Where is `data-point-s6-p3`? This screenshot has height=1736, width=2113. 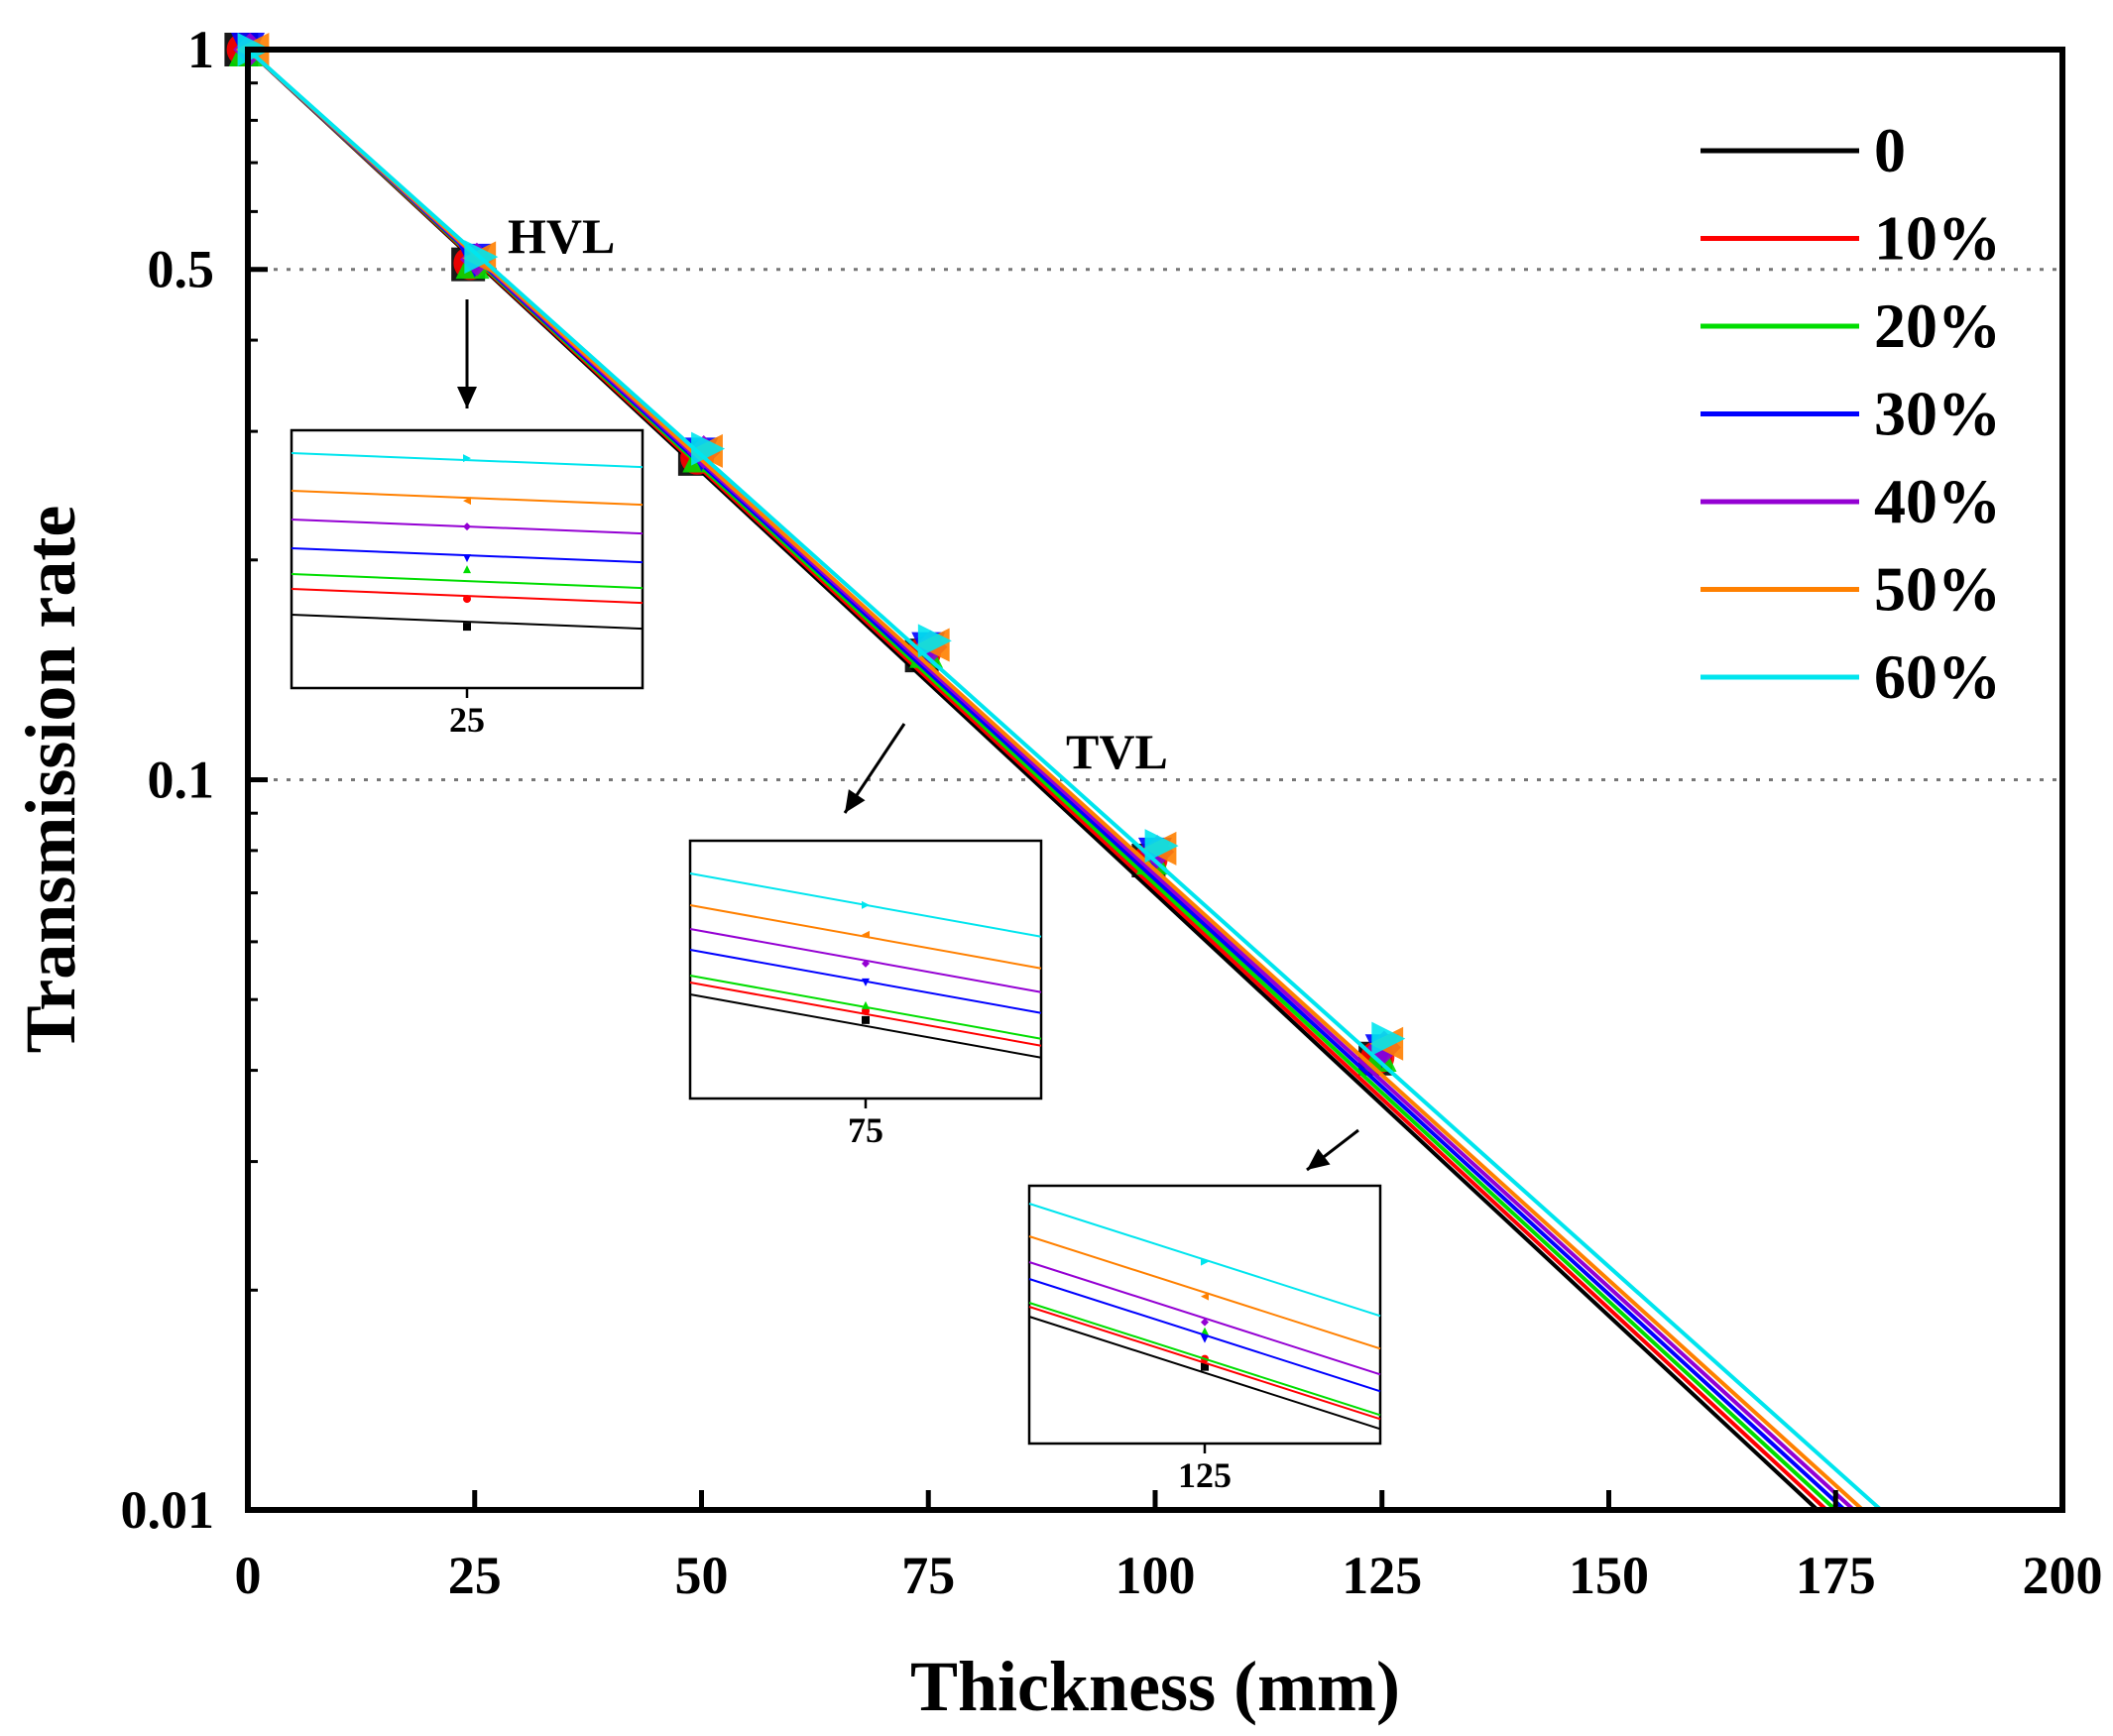 data-point-s6-p3 is located at coordinates (934, 641).